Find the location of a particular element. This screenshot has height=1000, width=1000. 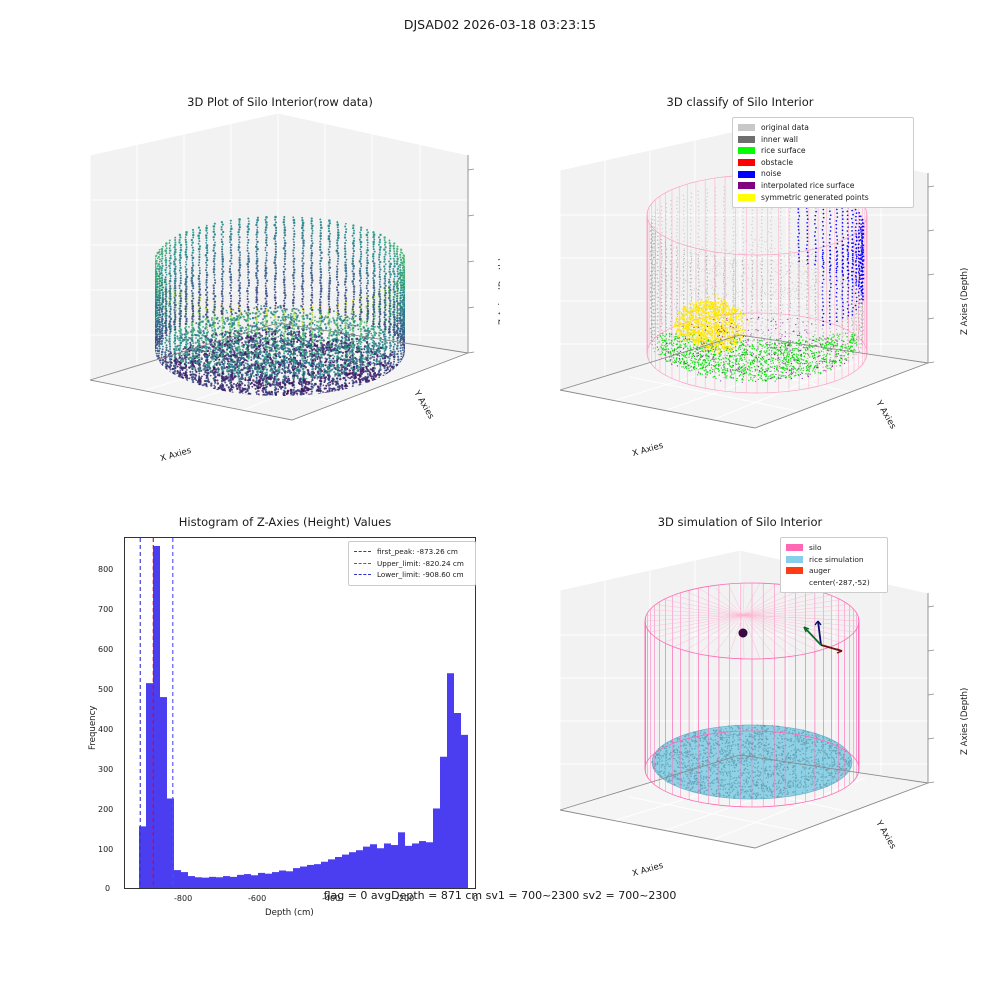

panel-sim-rice-disk is located at coordinates (752, 762).